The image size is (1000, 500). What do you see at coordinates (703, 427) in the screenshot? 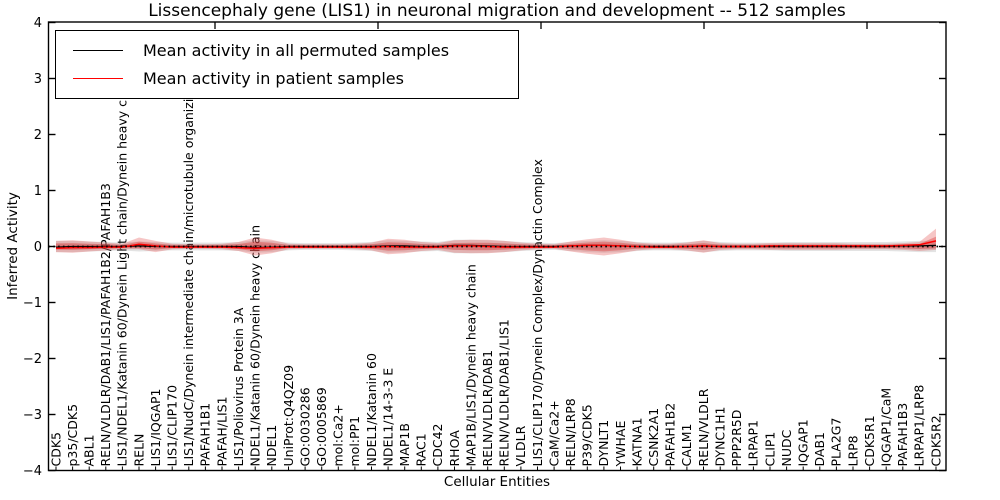
I see `x-category-label: RELN/VLDLR` at bounding box center [703, 427].